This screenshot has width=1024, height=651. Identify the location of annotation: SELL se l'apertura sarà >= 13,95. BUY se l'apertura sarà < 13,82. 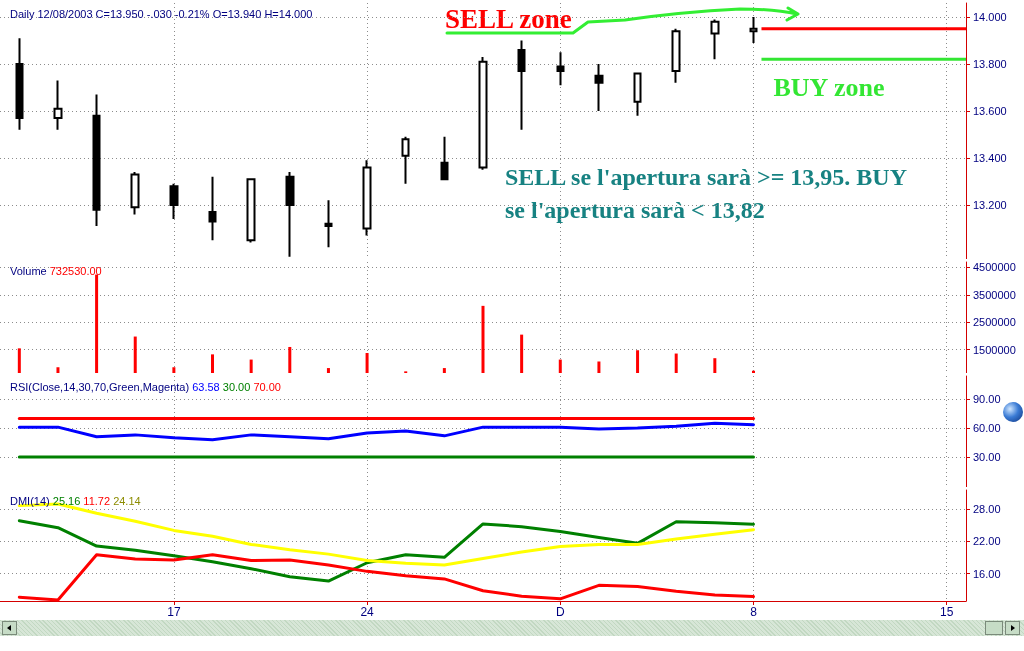
(709, 193).